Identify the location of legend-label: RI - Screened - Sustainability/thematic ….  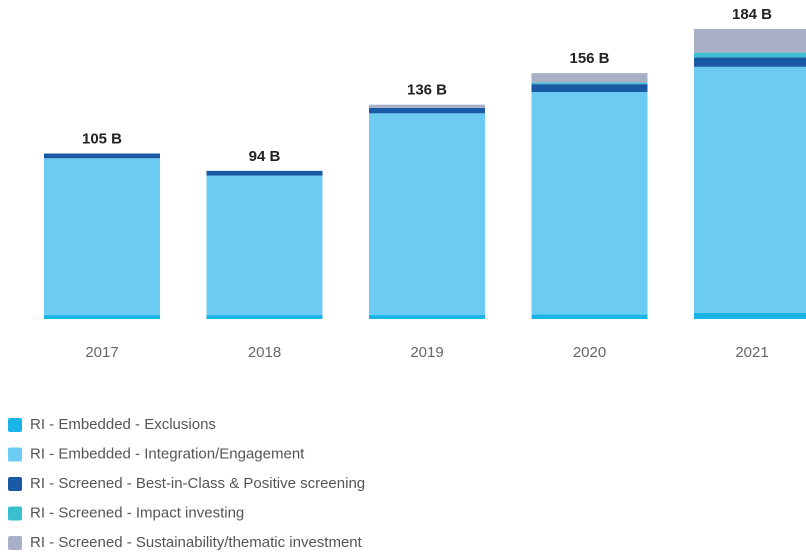
(196, 542).